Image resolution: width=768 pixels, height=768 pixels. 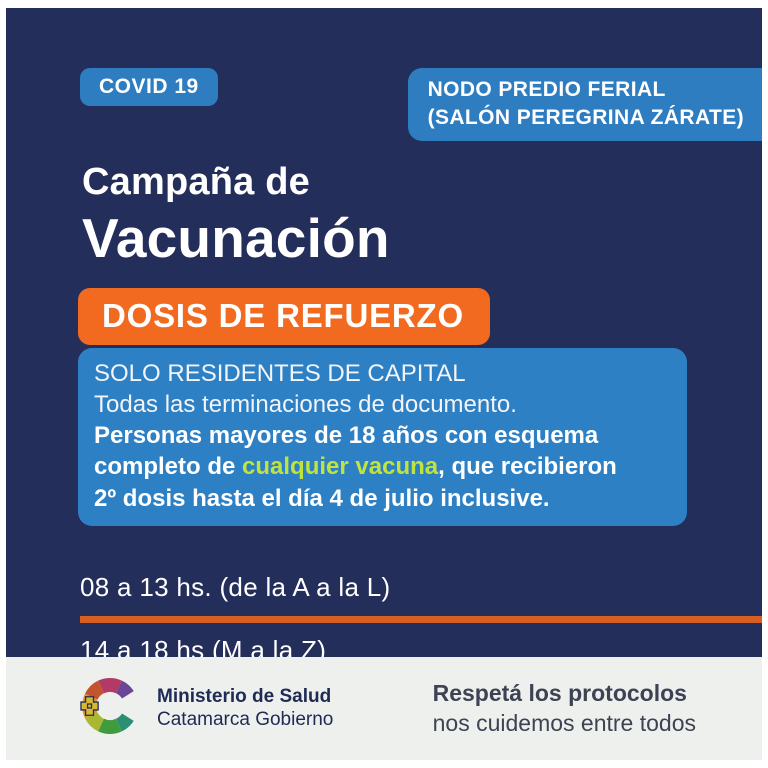 What do you see at coordinates (527, 467) in the screenshot?
I see `info-line-4-post: , que recibieron` at bounding box center [527, 467].